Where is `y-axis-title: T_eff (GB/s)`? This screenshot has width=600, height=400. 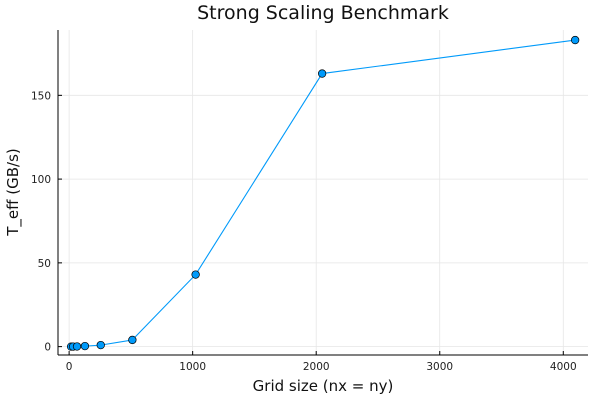
y-axis-title: T_eff (GB/s) is located at coordinates (13, 192).